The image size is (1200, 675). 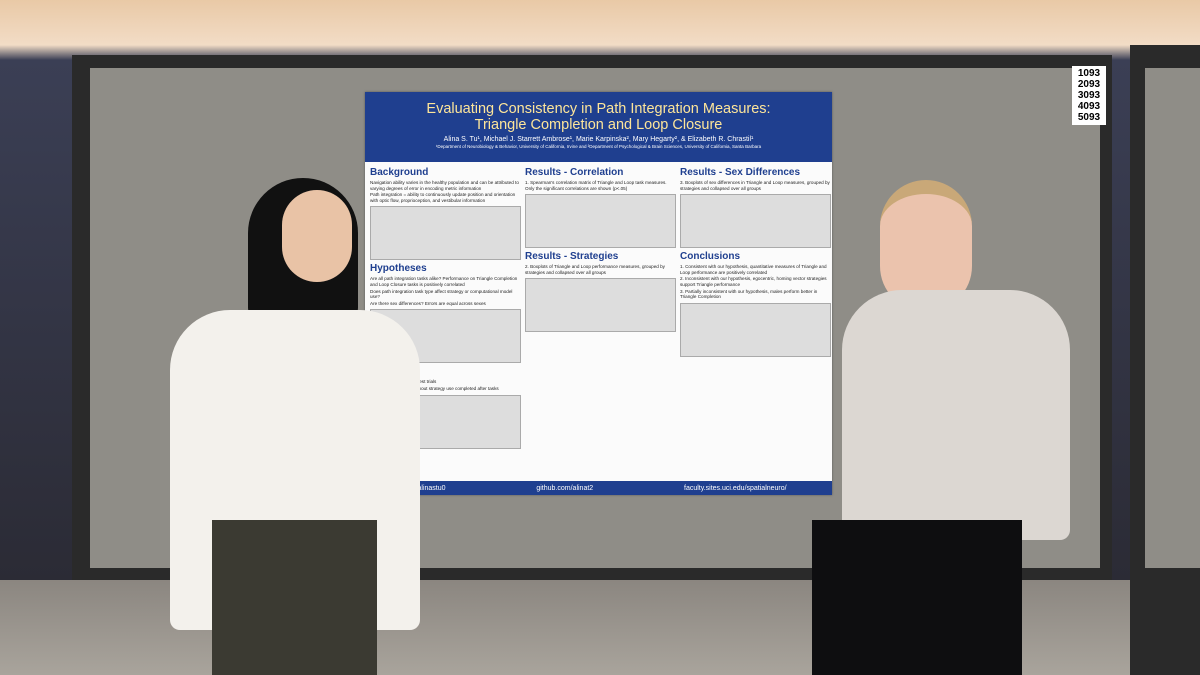 I want to click on section-heading: Results - Strategies, so click(x=572, y=257).